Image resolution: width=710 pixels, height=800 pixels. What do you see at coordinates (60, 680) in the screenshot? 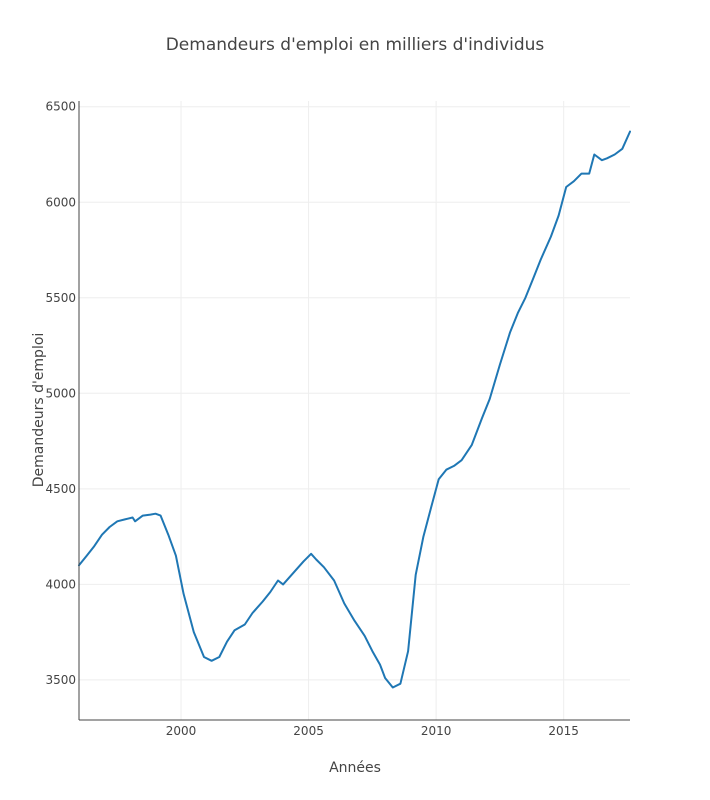
I see `y-tick-label: 3500` at bounding box center [60, 680].